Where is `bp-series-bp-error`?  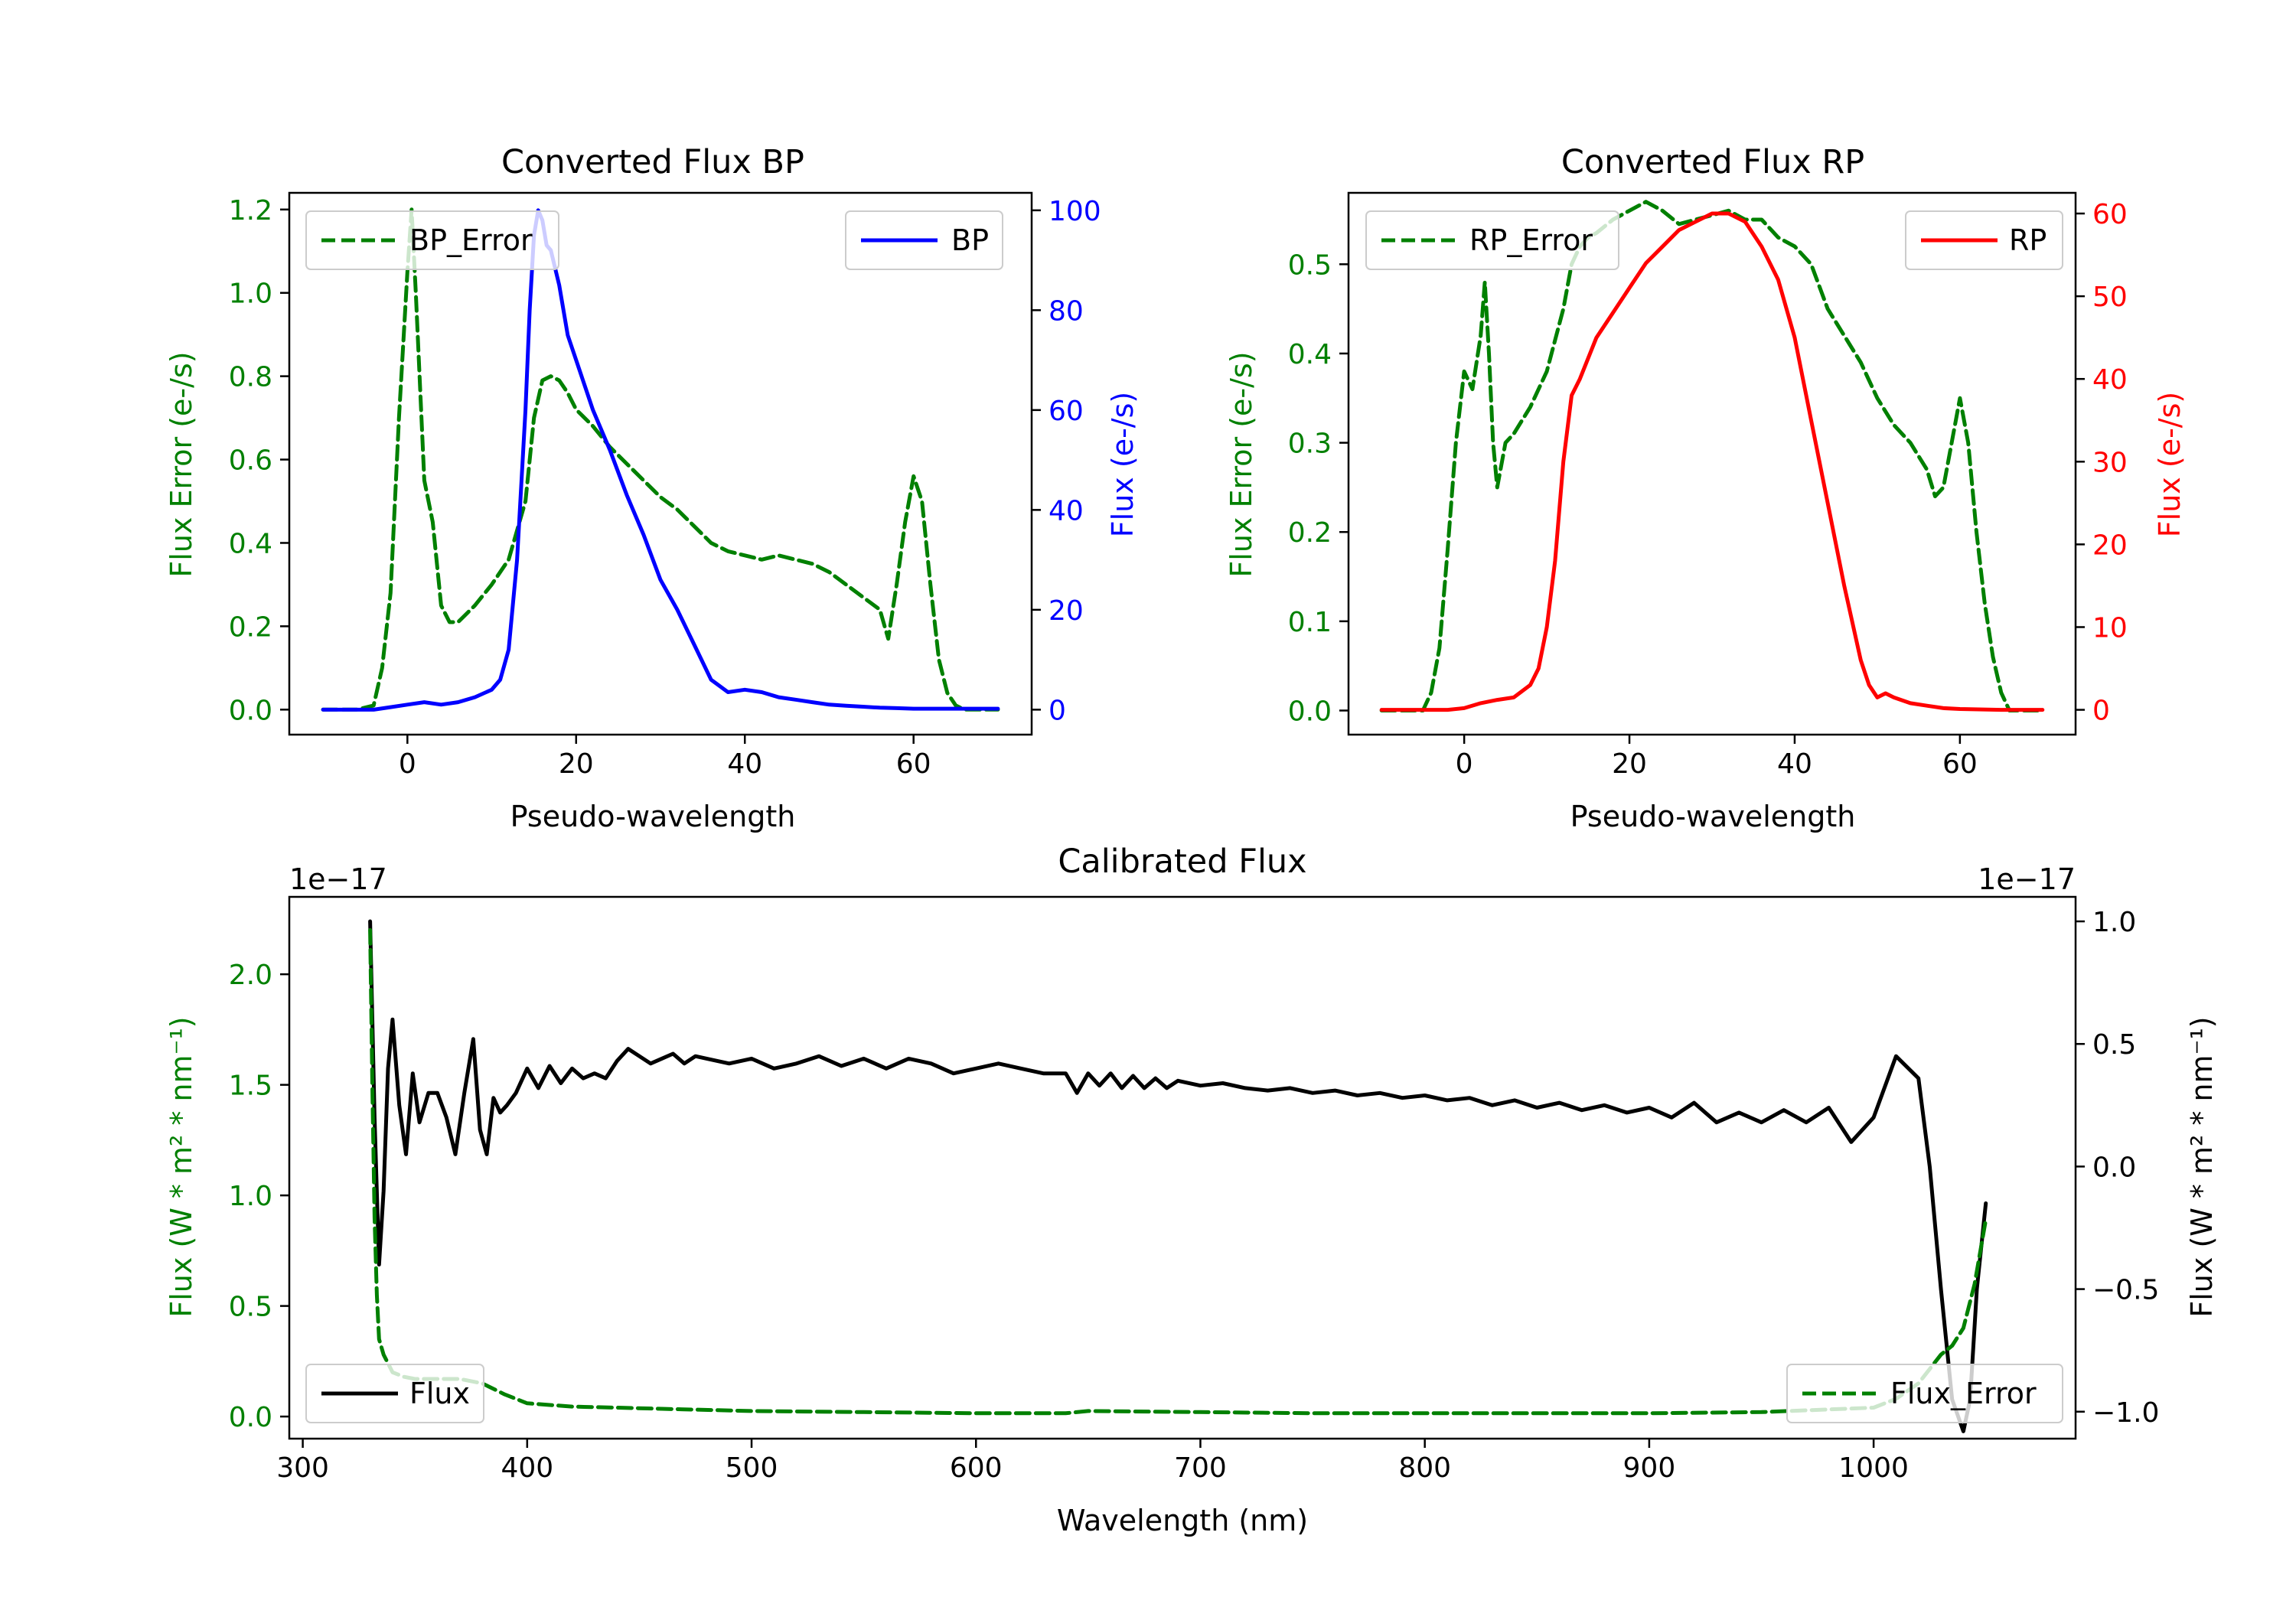
bp-series-bp-error is located at coordinates (660, 460).